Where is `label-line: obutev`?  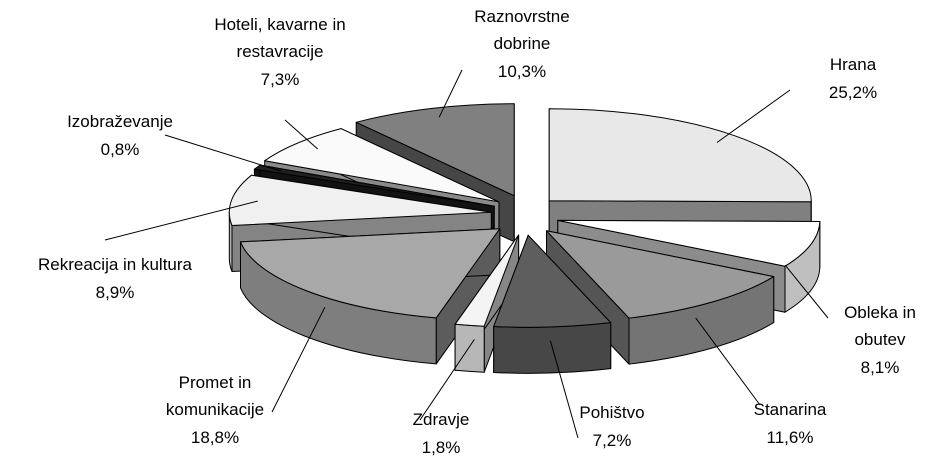 label-line: obutev is located at coordinates (880, 339).